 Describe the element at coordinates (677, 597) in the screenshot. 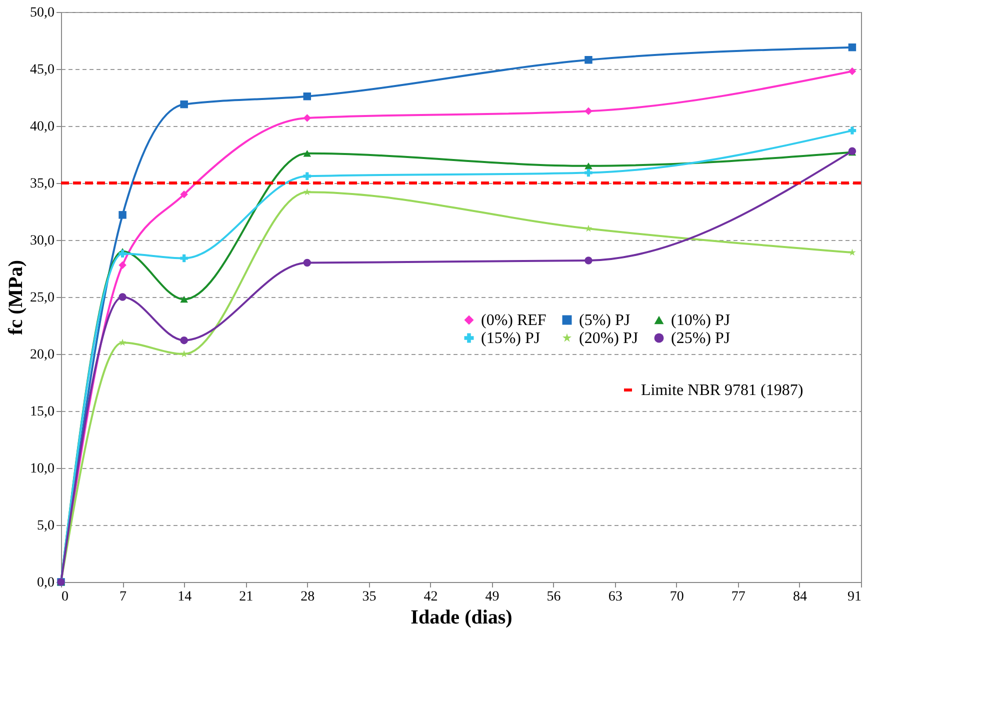

I see `x-tick-label: 70` at that location.